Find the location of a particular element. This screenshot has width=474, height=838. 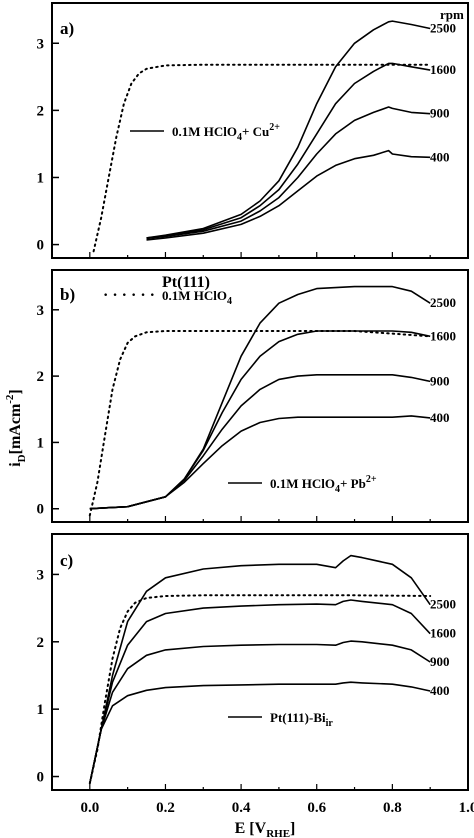

x-tick-label: 0.4 is located at coordinates (241, 808).